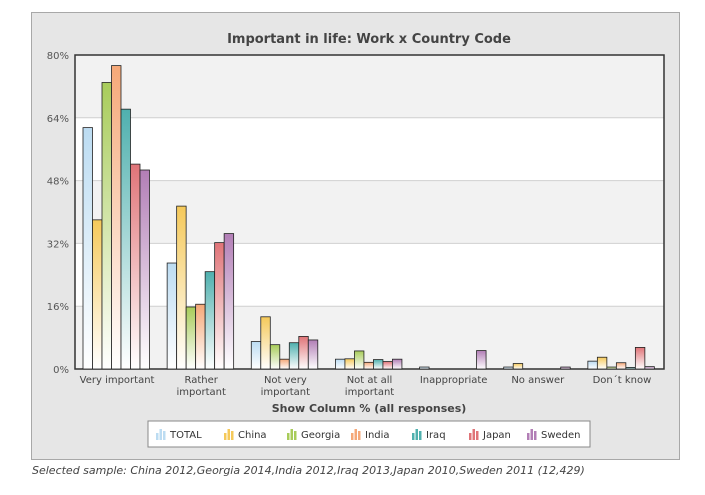 The width and height of the screenshot is (705, 495). What do you see at coordinates (285, 386) in the screenshot?
I see `x-tick-label: Not very important` at bounding box center [285, 386].